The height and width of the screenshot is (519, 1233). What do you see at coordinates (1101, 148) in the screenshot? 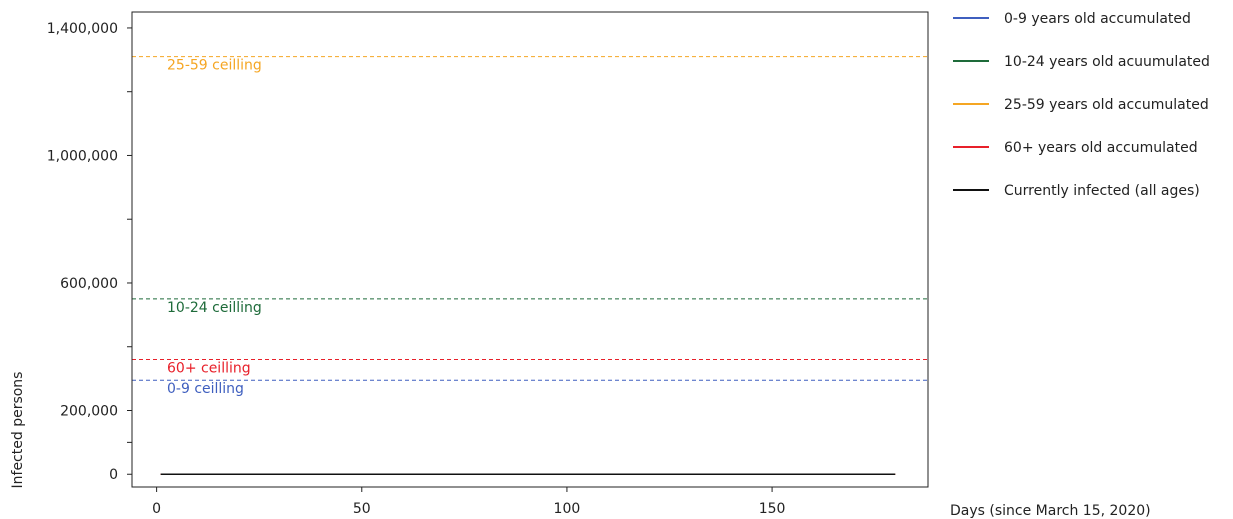
I see `legend-label-3: 60+ years old accumulated` at bounding box center [1101, 148].